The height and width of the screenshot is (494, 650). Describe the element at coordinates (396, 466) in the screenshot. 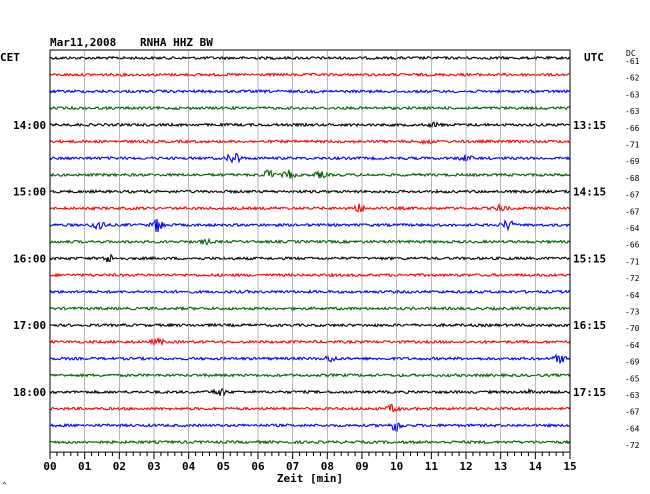

I see `x-tick-label: 10` at that location.